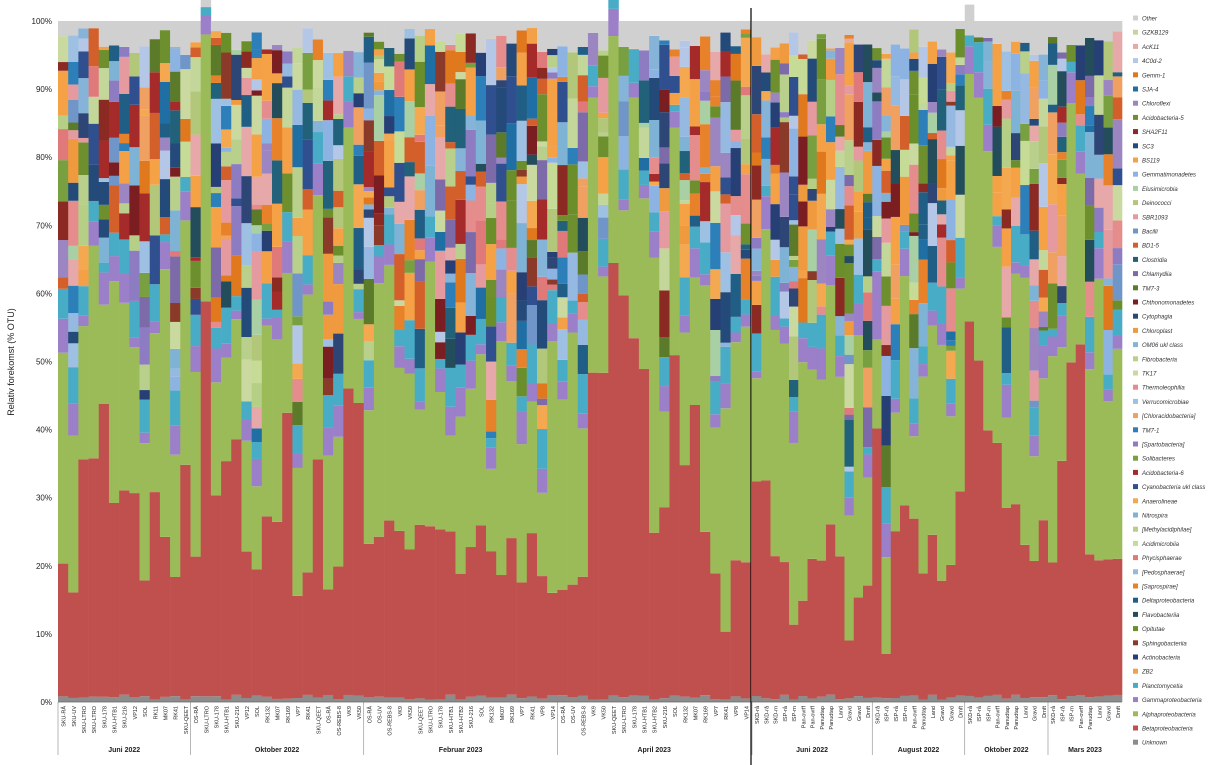 Image resolution: width=1214 pixels, height=765 pixels. What do you see at coordinates (228, 719) in the screenshot?
I see `sample-label: SKU-HTB1` at bounding box center [228, 719].